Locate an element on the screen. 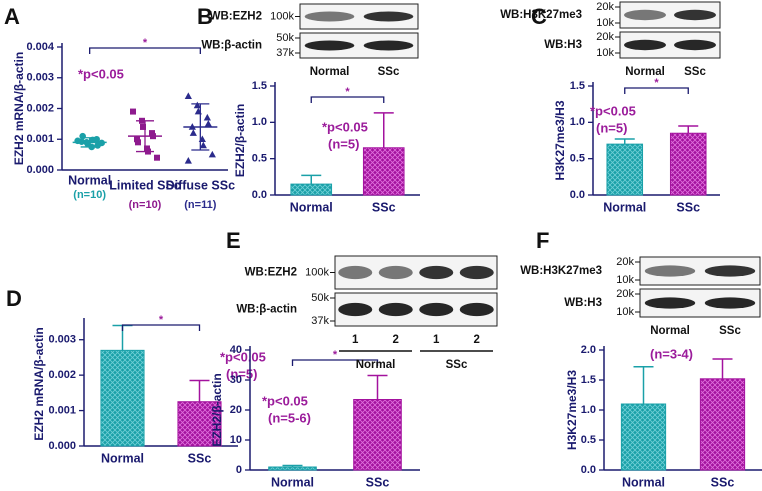  annotation: (n=5-6) is located at coordinates (289, 417).